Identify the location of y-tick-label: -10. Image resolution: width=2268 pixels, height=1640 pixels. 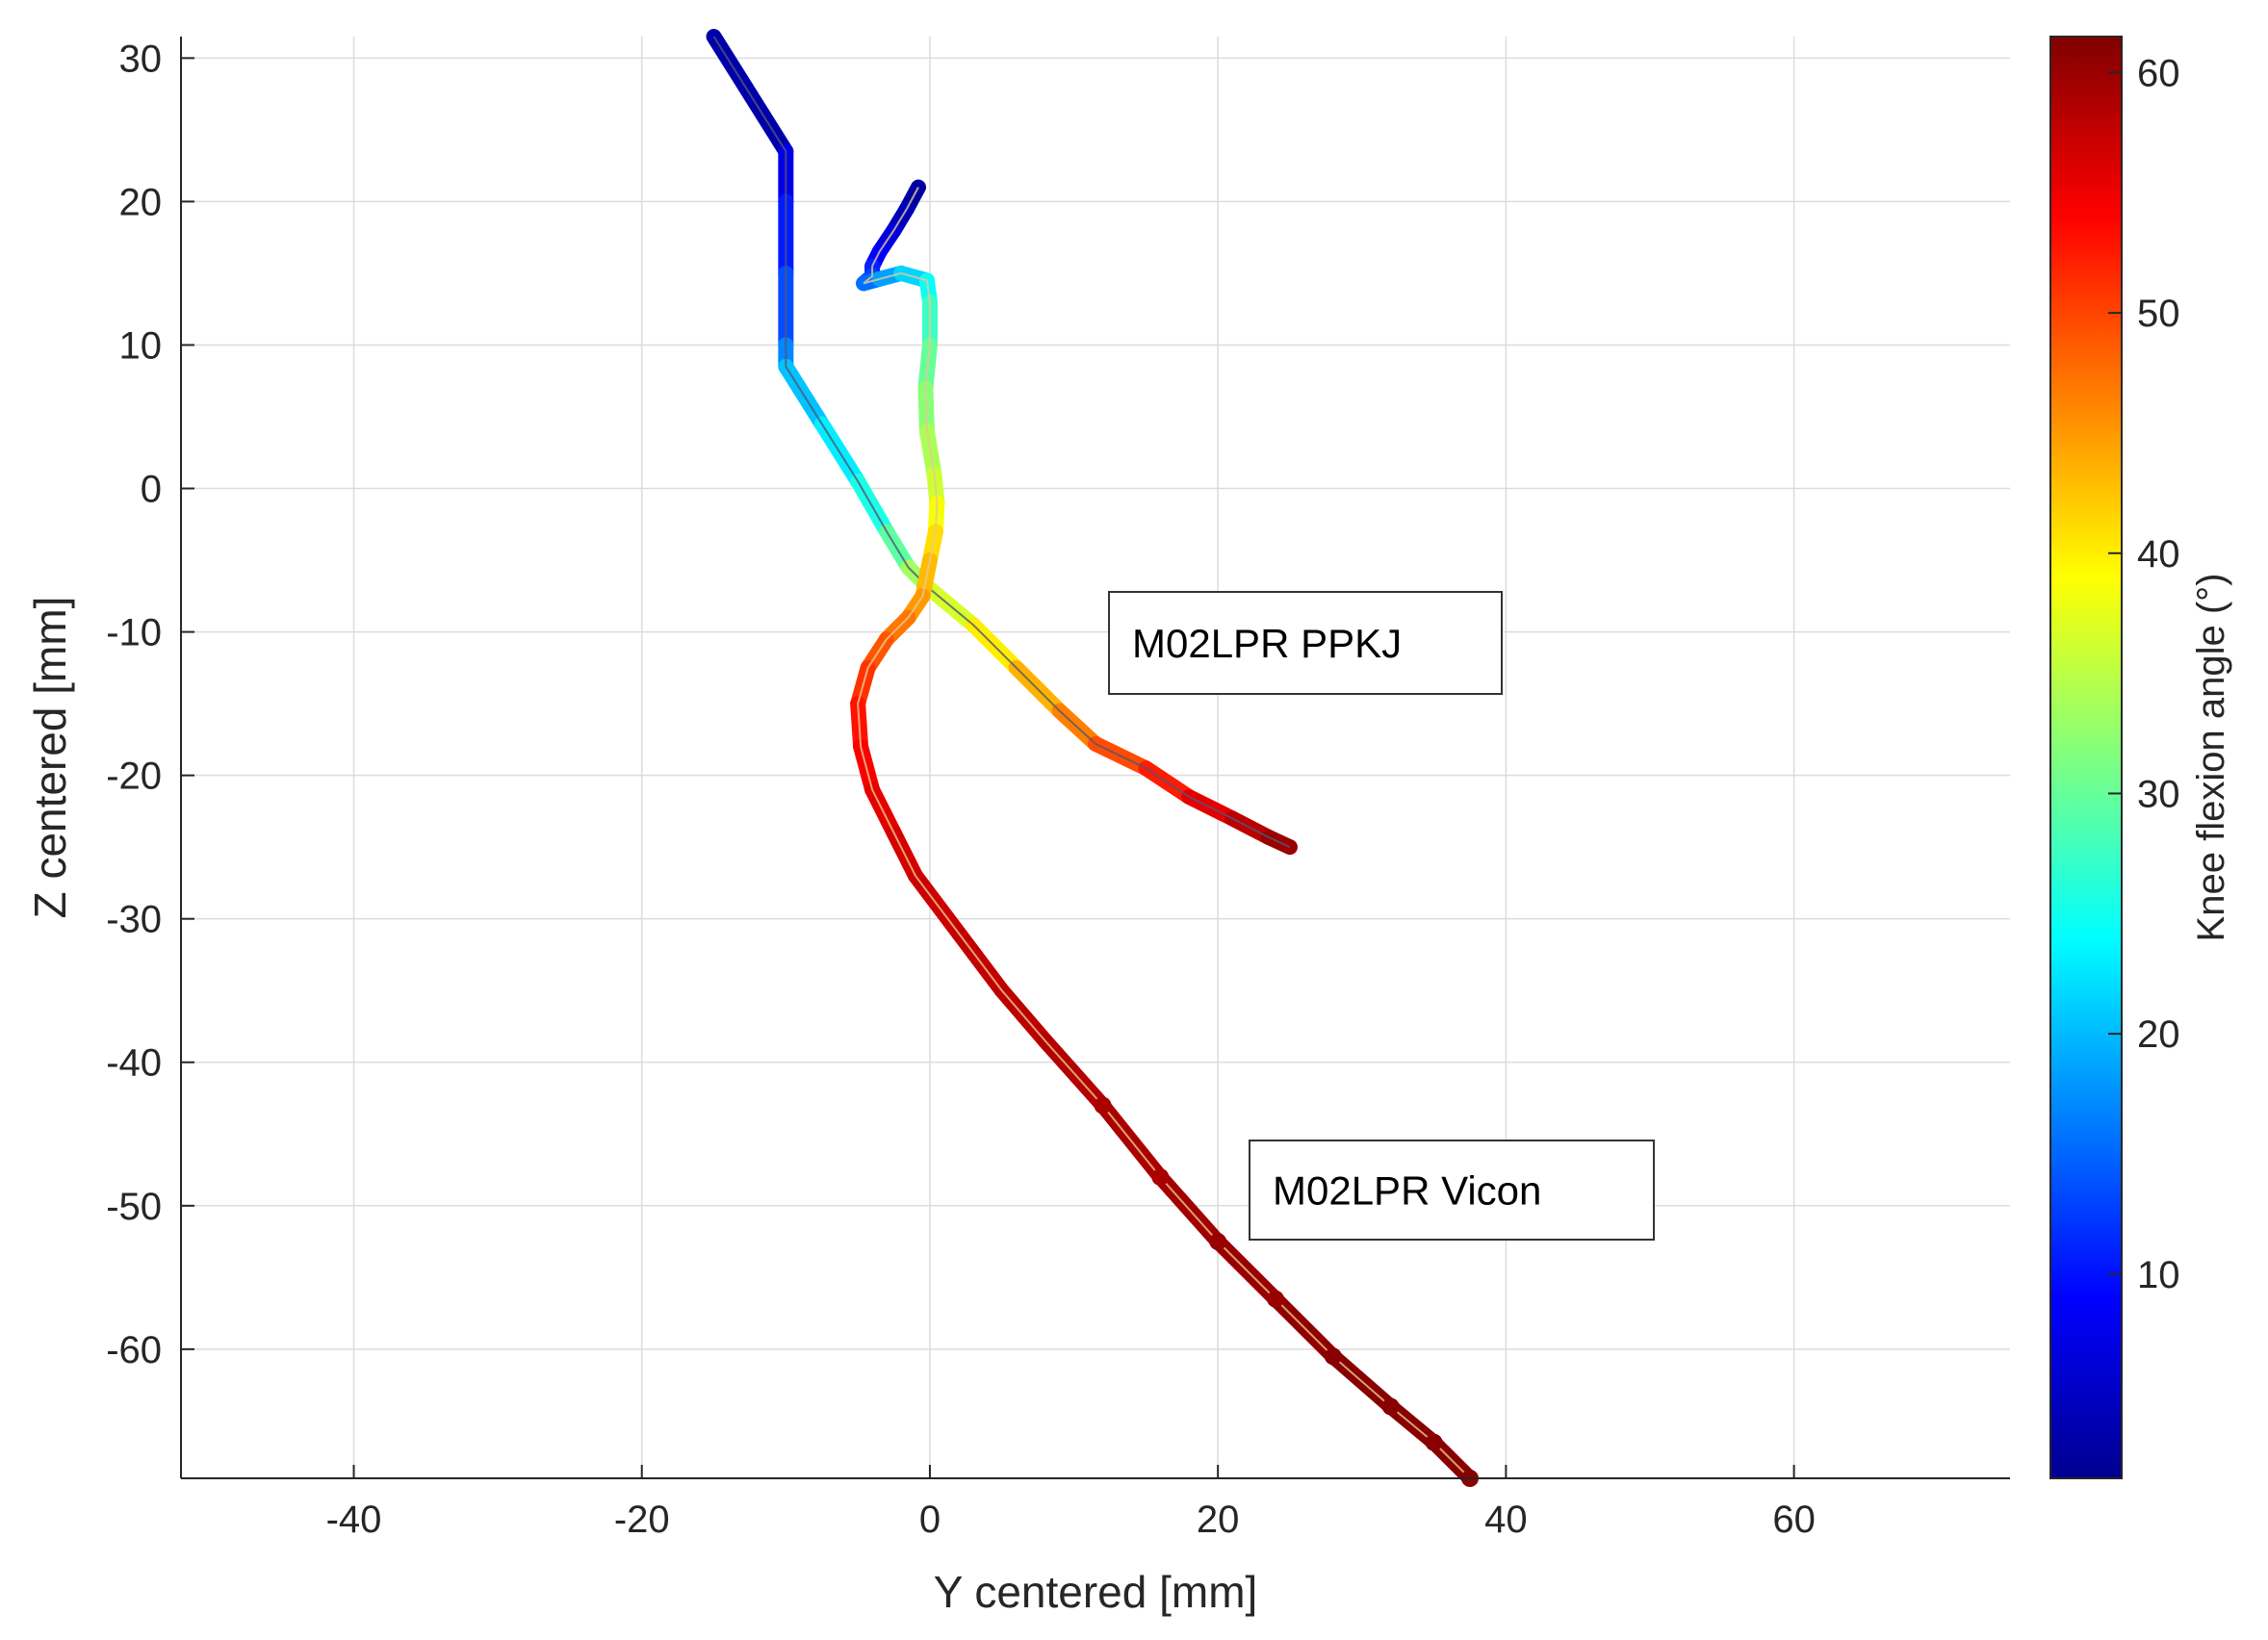
(134, 633).